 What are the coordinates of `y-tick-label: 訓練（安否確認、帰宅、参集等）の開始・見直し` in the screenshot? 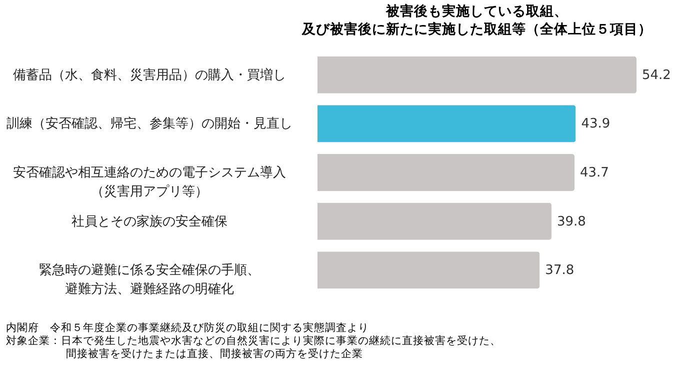 It's located at (149, 124).